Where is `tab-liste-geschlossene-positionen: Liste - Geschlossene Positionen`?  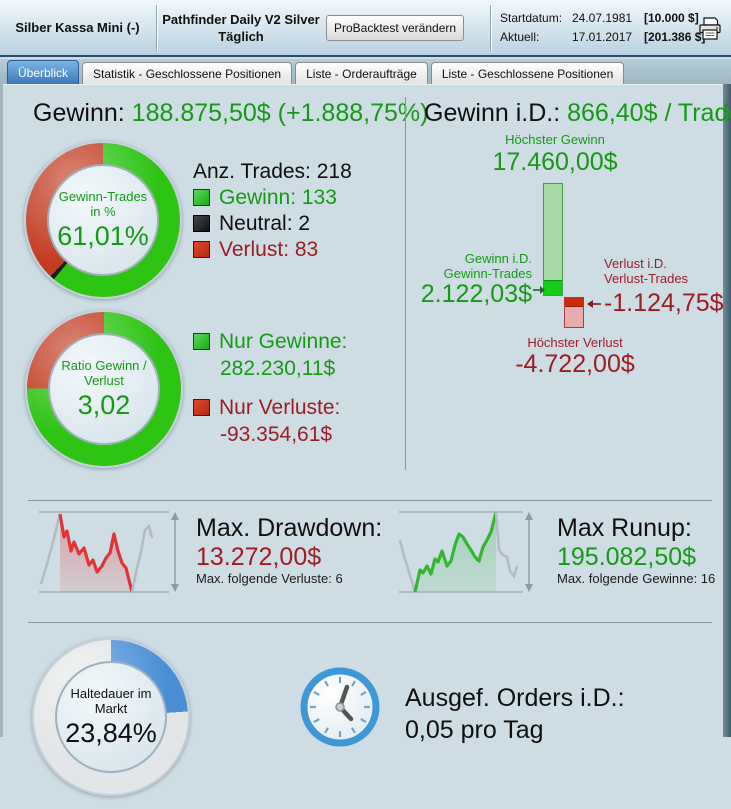
tab-liste-geschlossene-positionen: Liste - Geschlossene Positionen is located at coordinates (527, 73).